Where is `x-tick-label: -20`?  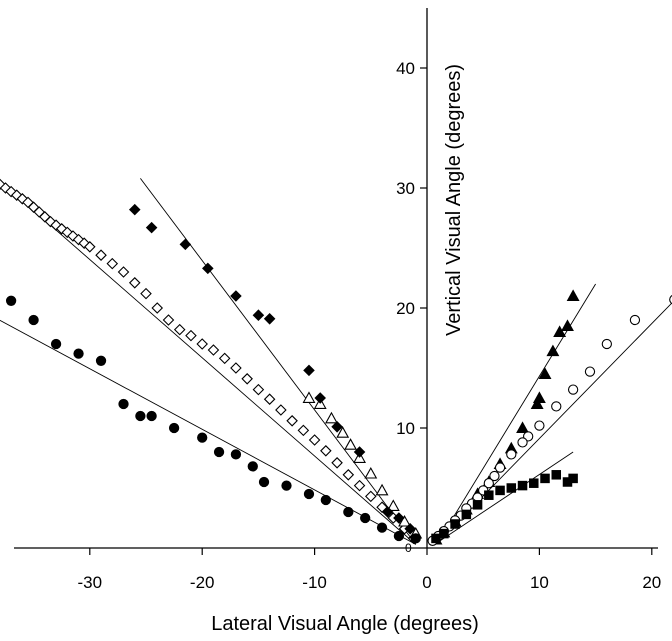
x-tick-label: -20 is located at coordinates (202, 582).